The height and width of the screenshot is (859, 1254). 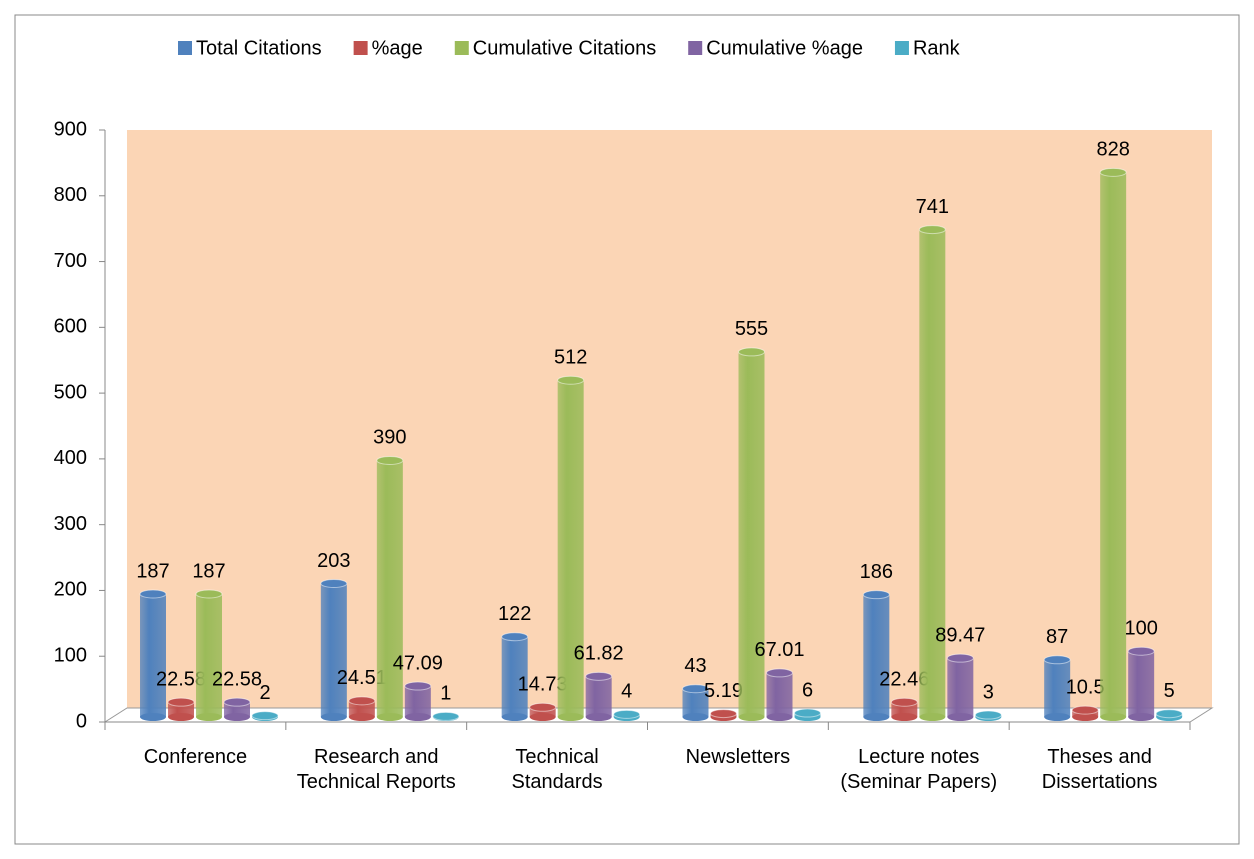 What do you see at coordinates (564, 48) in the screenshot?
I see `legend-label: Cumulative Citations` at bounding box center [564, 48].